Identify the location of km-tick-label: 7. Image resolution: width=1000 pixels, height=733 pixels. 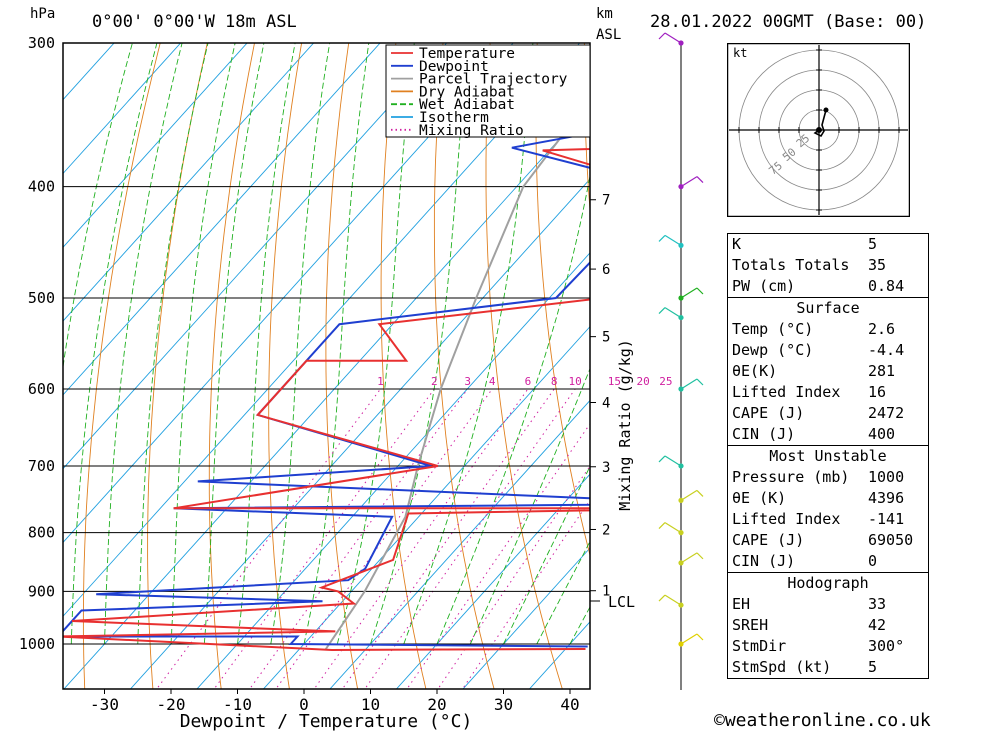
(606, 201).